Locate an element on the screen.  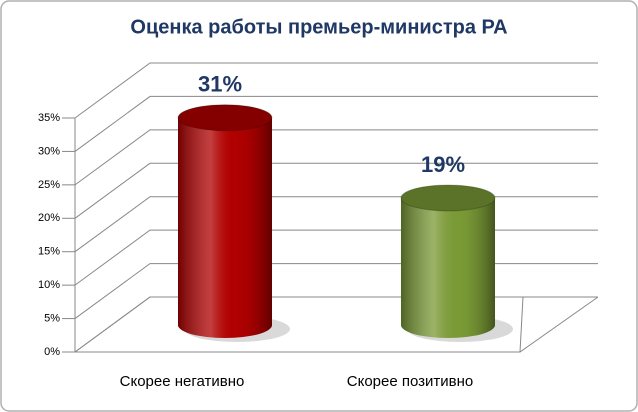
x-tick-label: Скорее позитивно is located at coordinates (410, 381).